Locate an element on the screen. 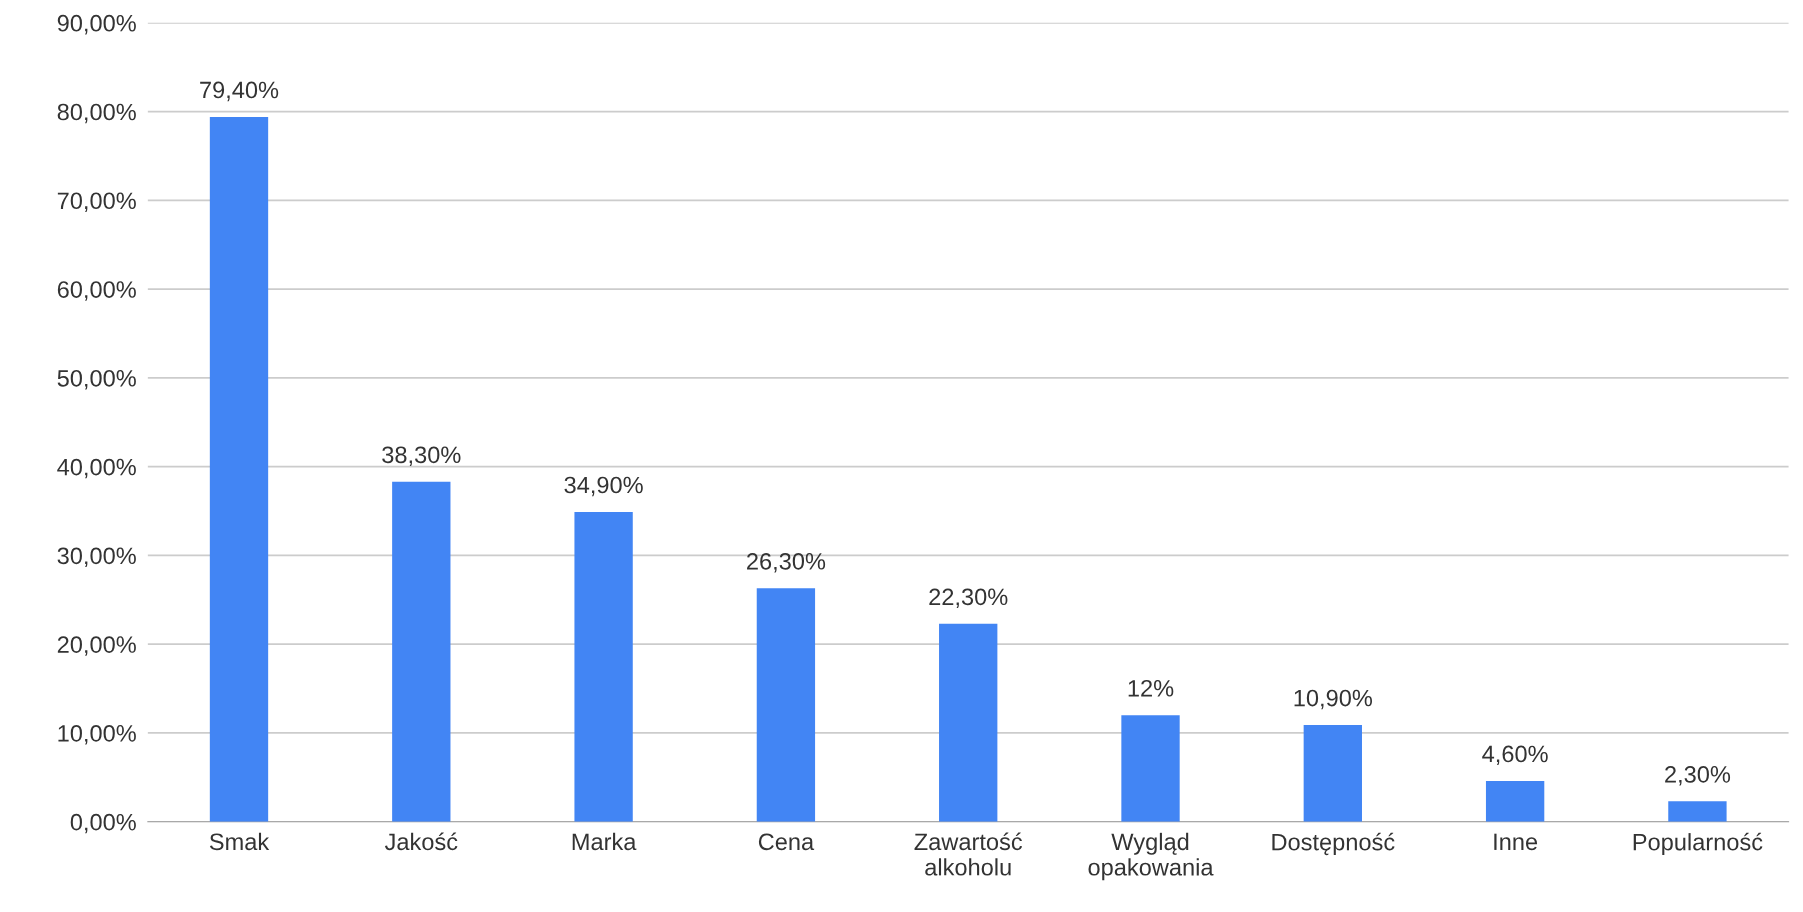 This screenshot has width=1803, height=912. data-label: 34,90% is located at coordinates (603, 486).